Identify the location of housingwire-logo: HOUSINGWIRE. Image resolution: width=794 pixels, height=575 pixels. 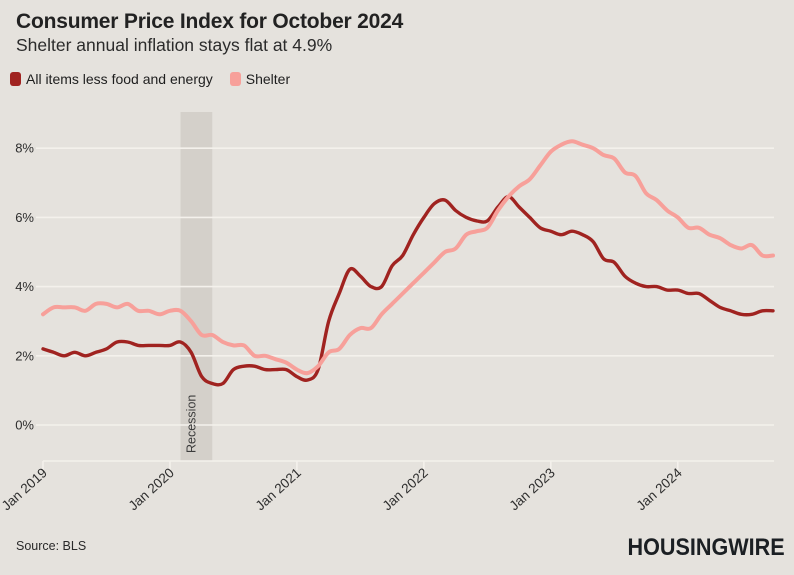
(706, 547).